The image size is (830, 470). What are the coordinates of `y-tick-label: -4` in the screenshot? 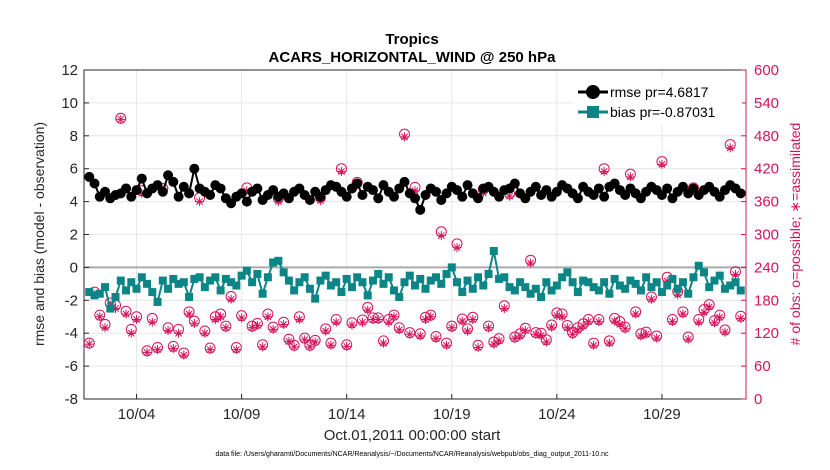 It's located at (71, 333).